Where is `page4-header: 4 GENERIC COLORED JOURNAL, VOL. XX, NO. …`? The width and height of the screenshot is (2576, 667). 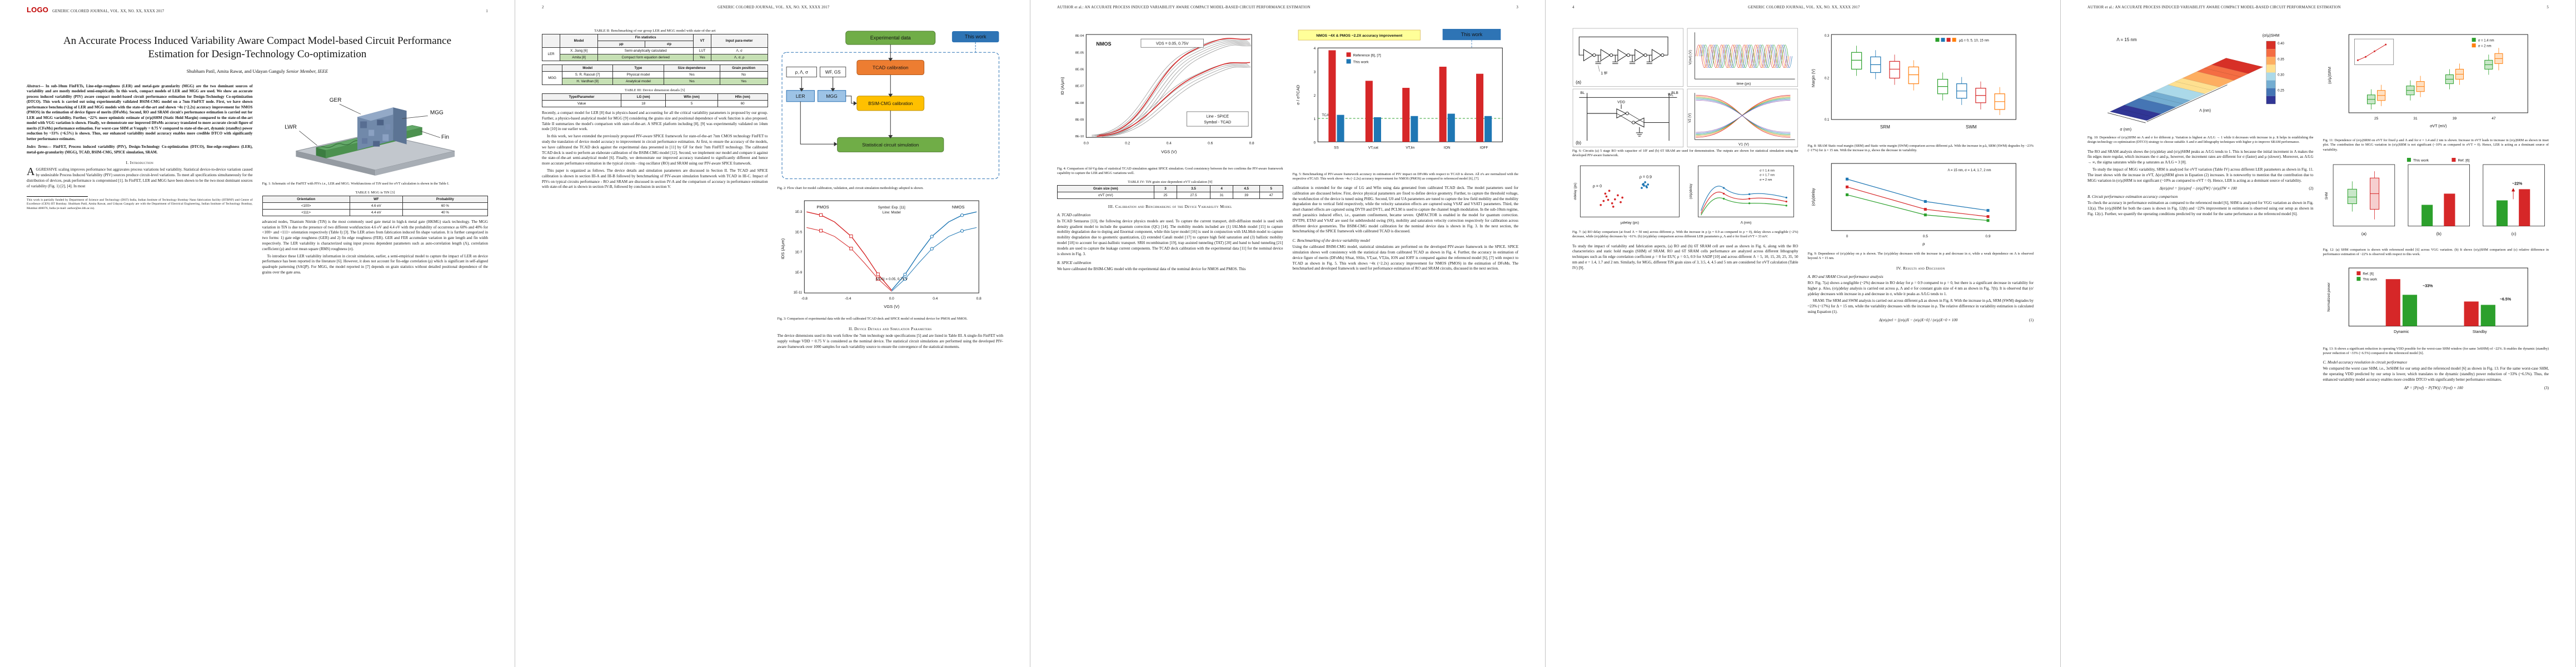 page4-header: 4 GENERIC COLORED JOURNAL, VOL. XX, NO. … is located at coordinates (1803, 7).